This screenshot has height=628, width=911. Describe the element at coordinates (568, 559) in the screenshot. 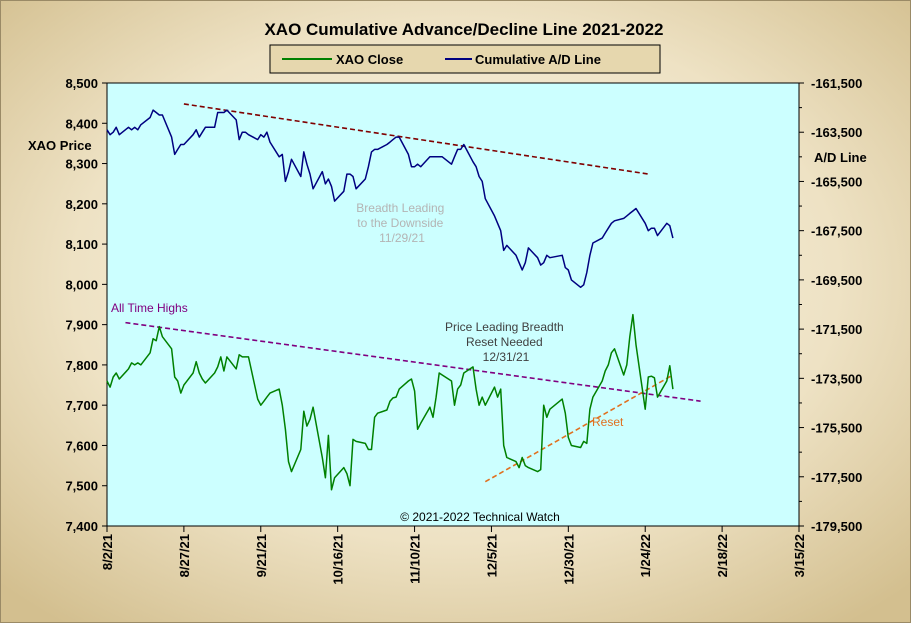

I see `x-tick-label: 12/30/21` at that location.